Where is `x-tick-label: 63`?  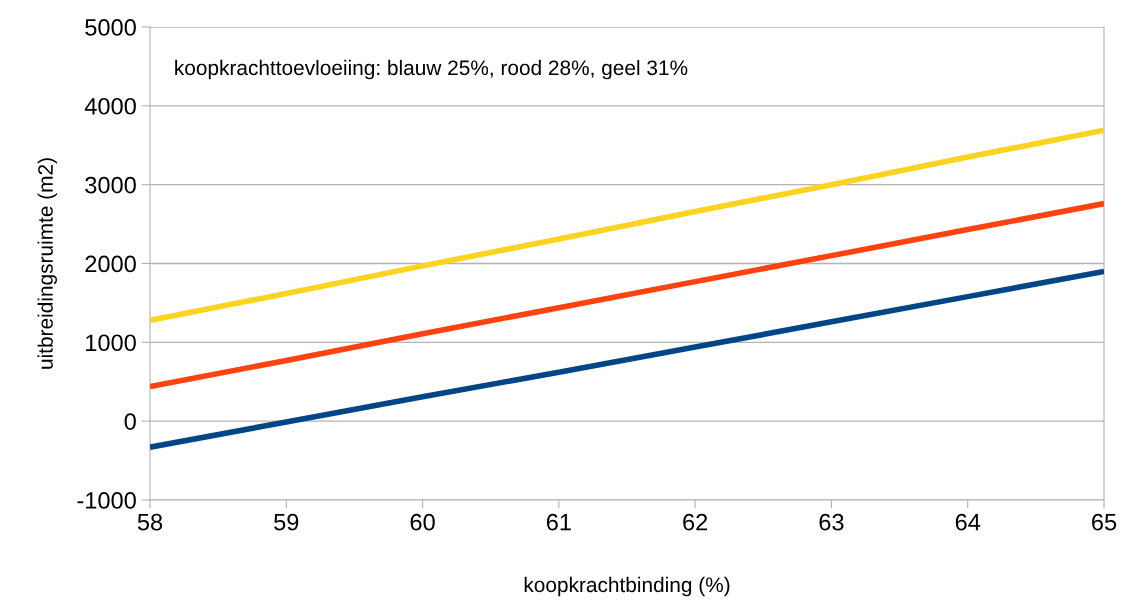
x-tick-label: 63 is located at coordinates (831, 522).